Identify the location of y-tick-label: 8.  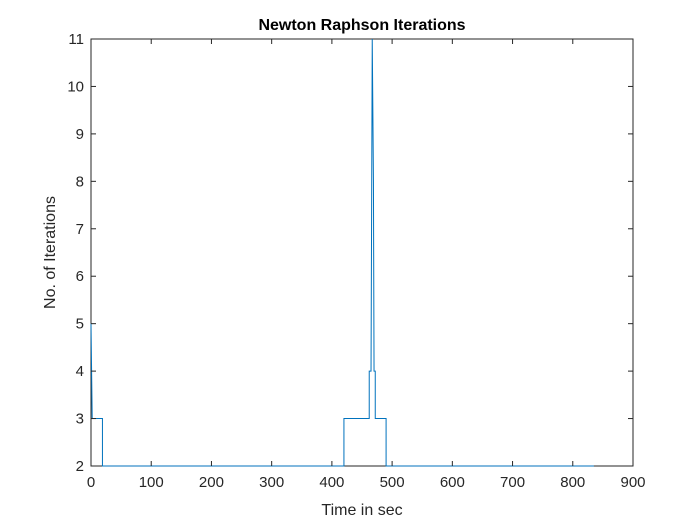
(80, 181).